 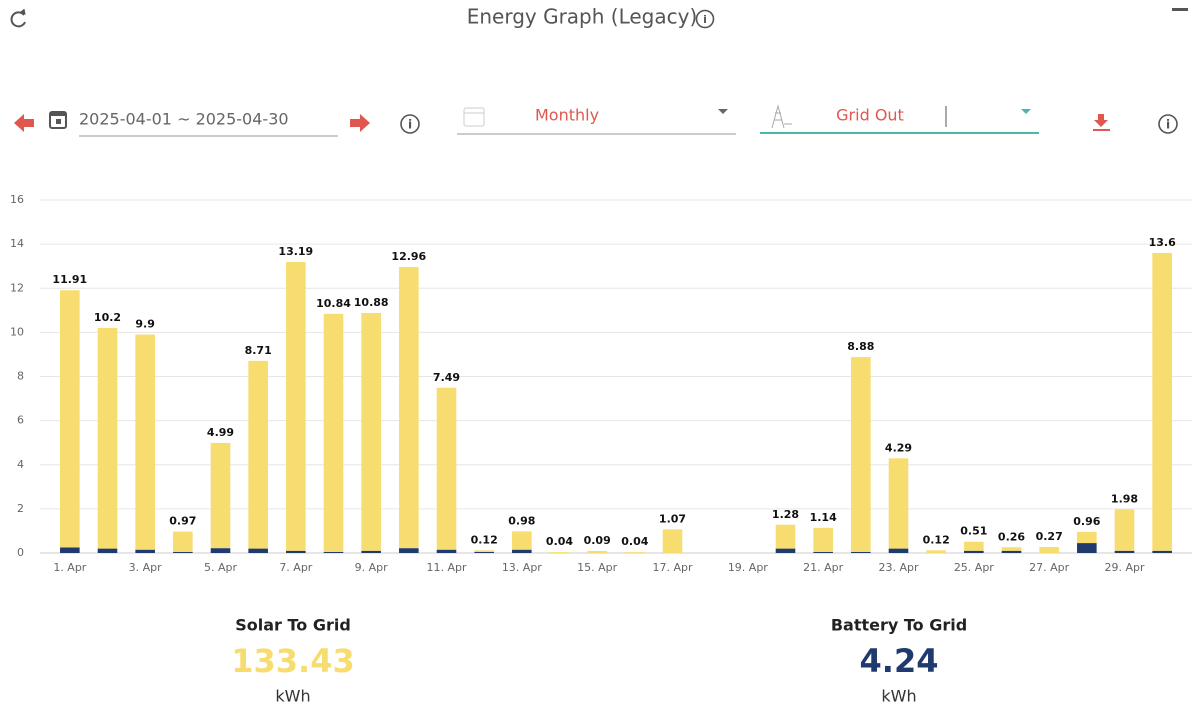 What do you see at coordinates (333, 303) in the screenshot?
I see `total-label: 10.84` at bounding box center [333, 303].